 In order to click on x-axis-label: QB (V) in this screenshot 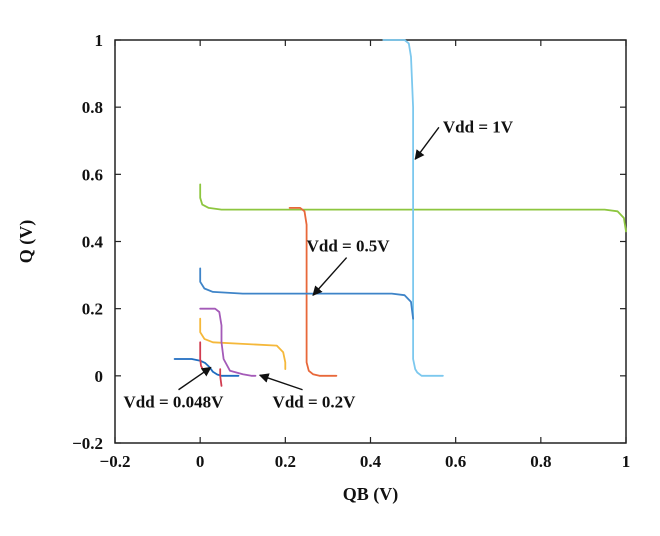, I will do `click(371, 494)`.